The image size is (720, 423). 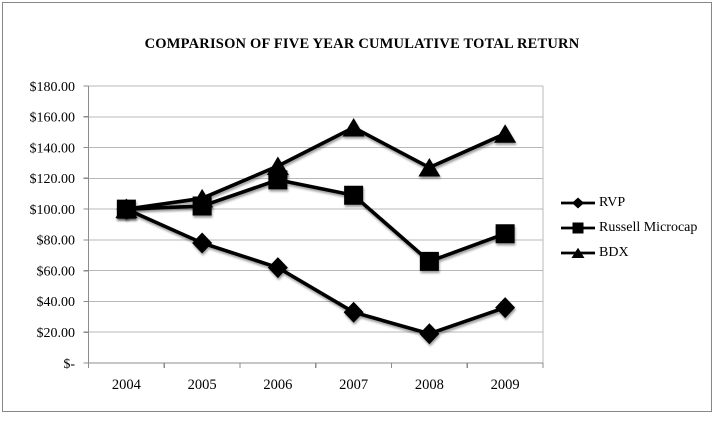 I want to click on legend-label: Russell Microcap, so click(x=648, y=227).